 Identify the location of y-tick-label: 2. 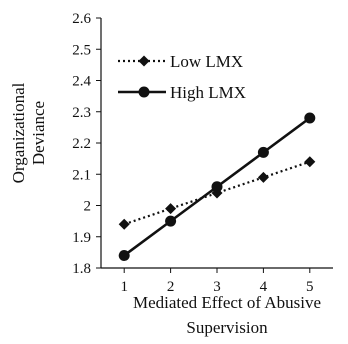
(88, 207).